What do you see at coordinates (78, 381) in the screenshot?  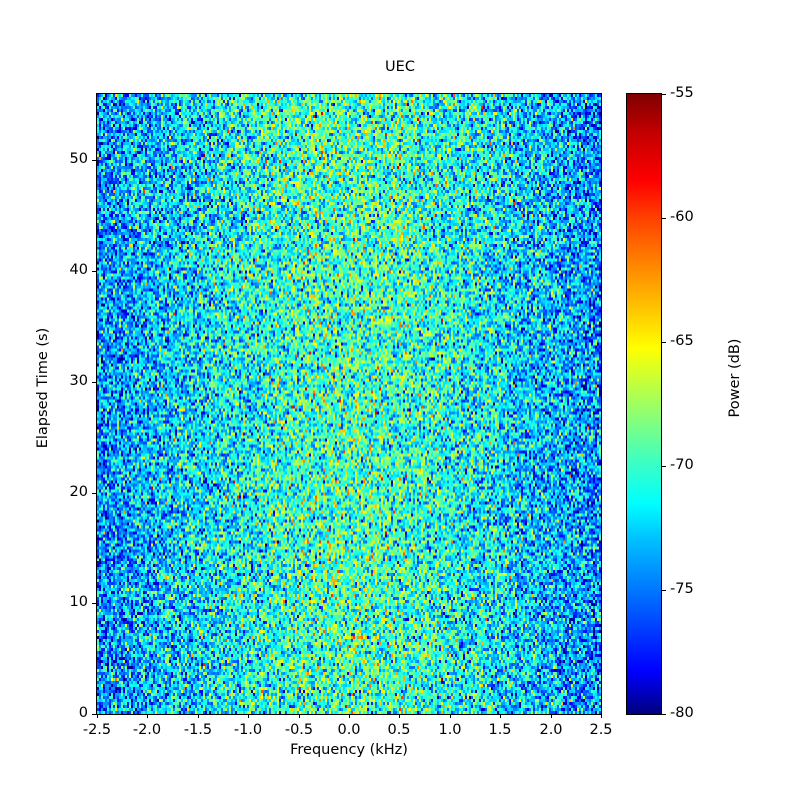 I see `y-tick-label: 30` at bounding box center [78, 381].